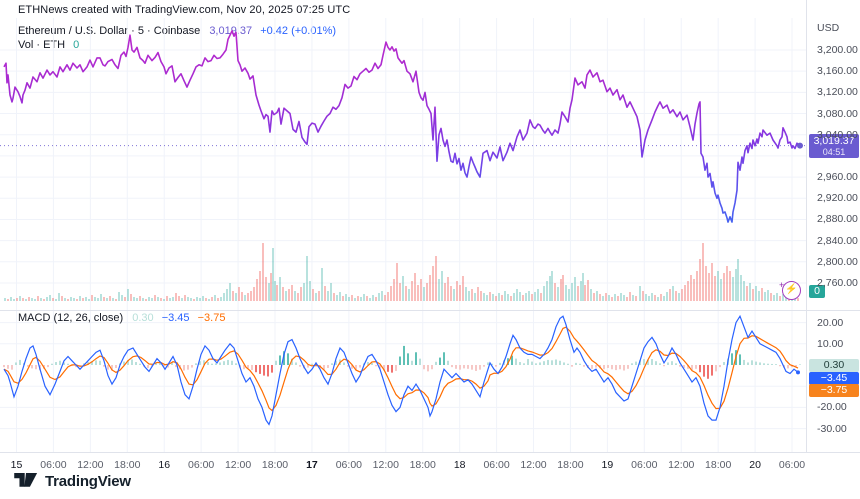  What do you see at coordinates (140, 31) in the screenshot?
I see `interval-value: 5` at bounding box center [140, 31].